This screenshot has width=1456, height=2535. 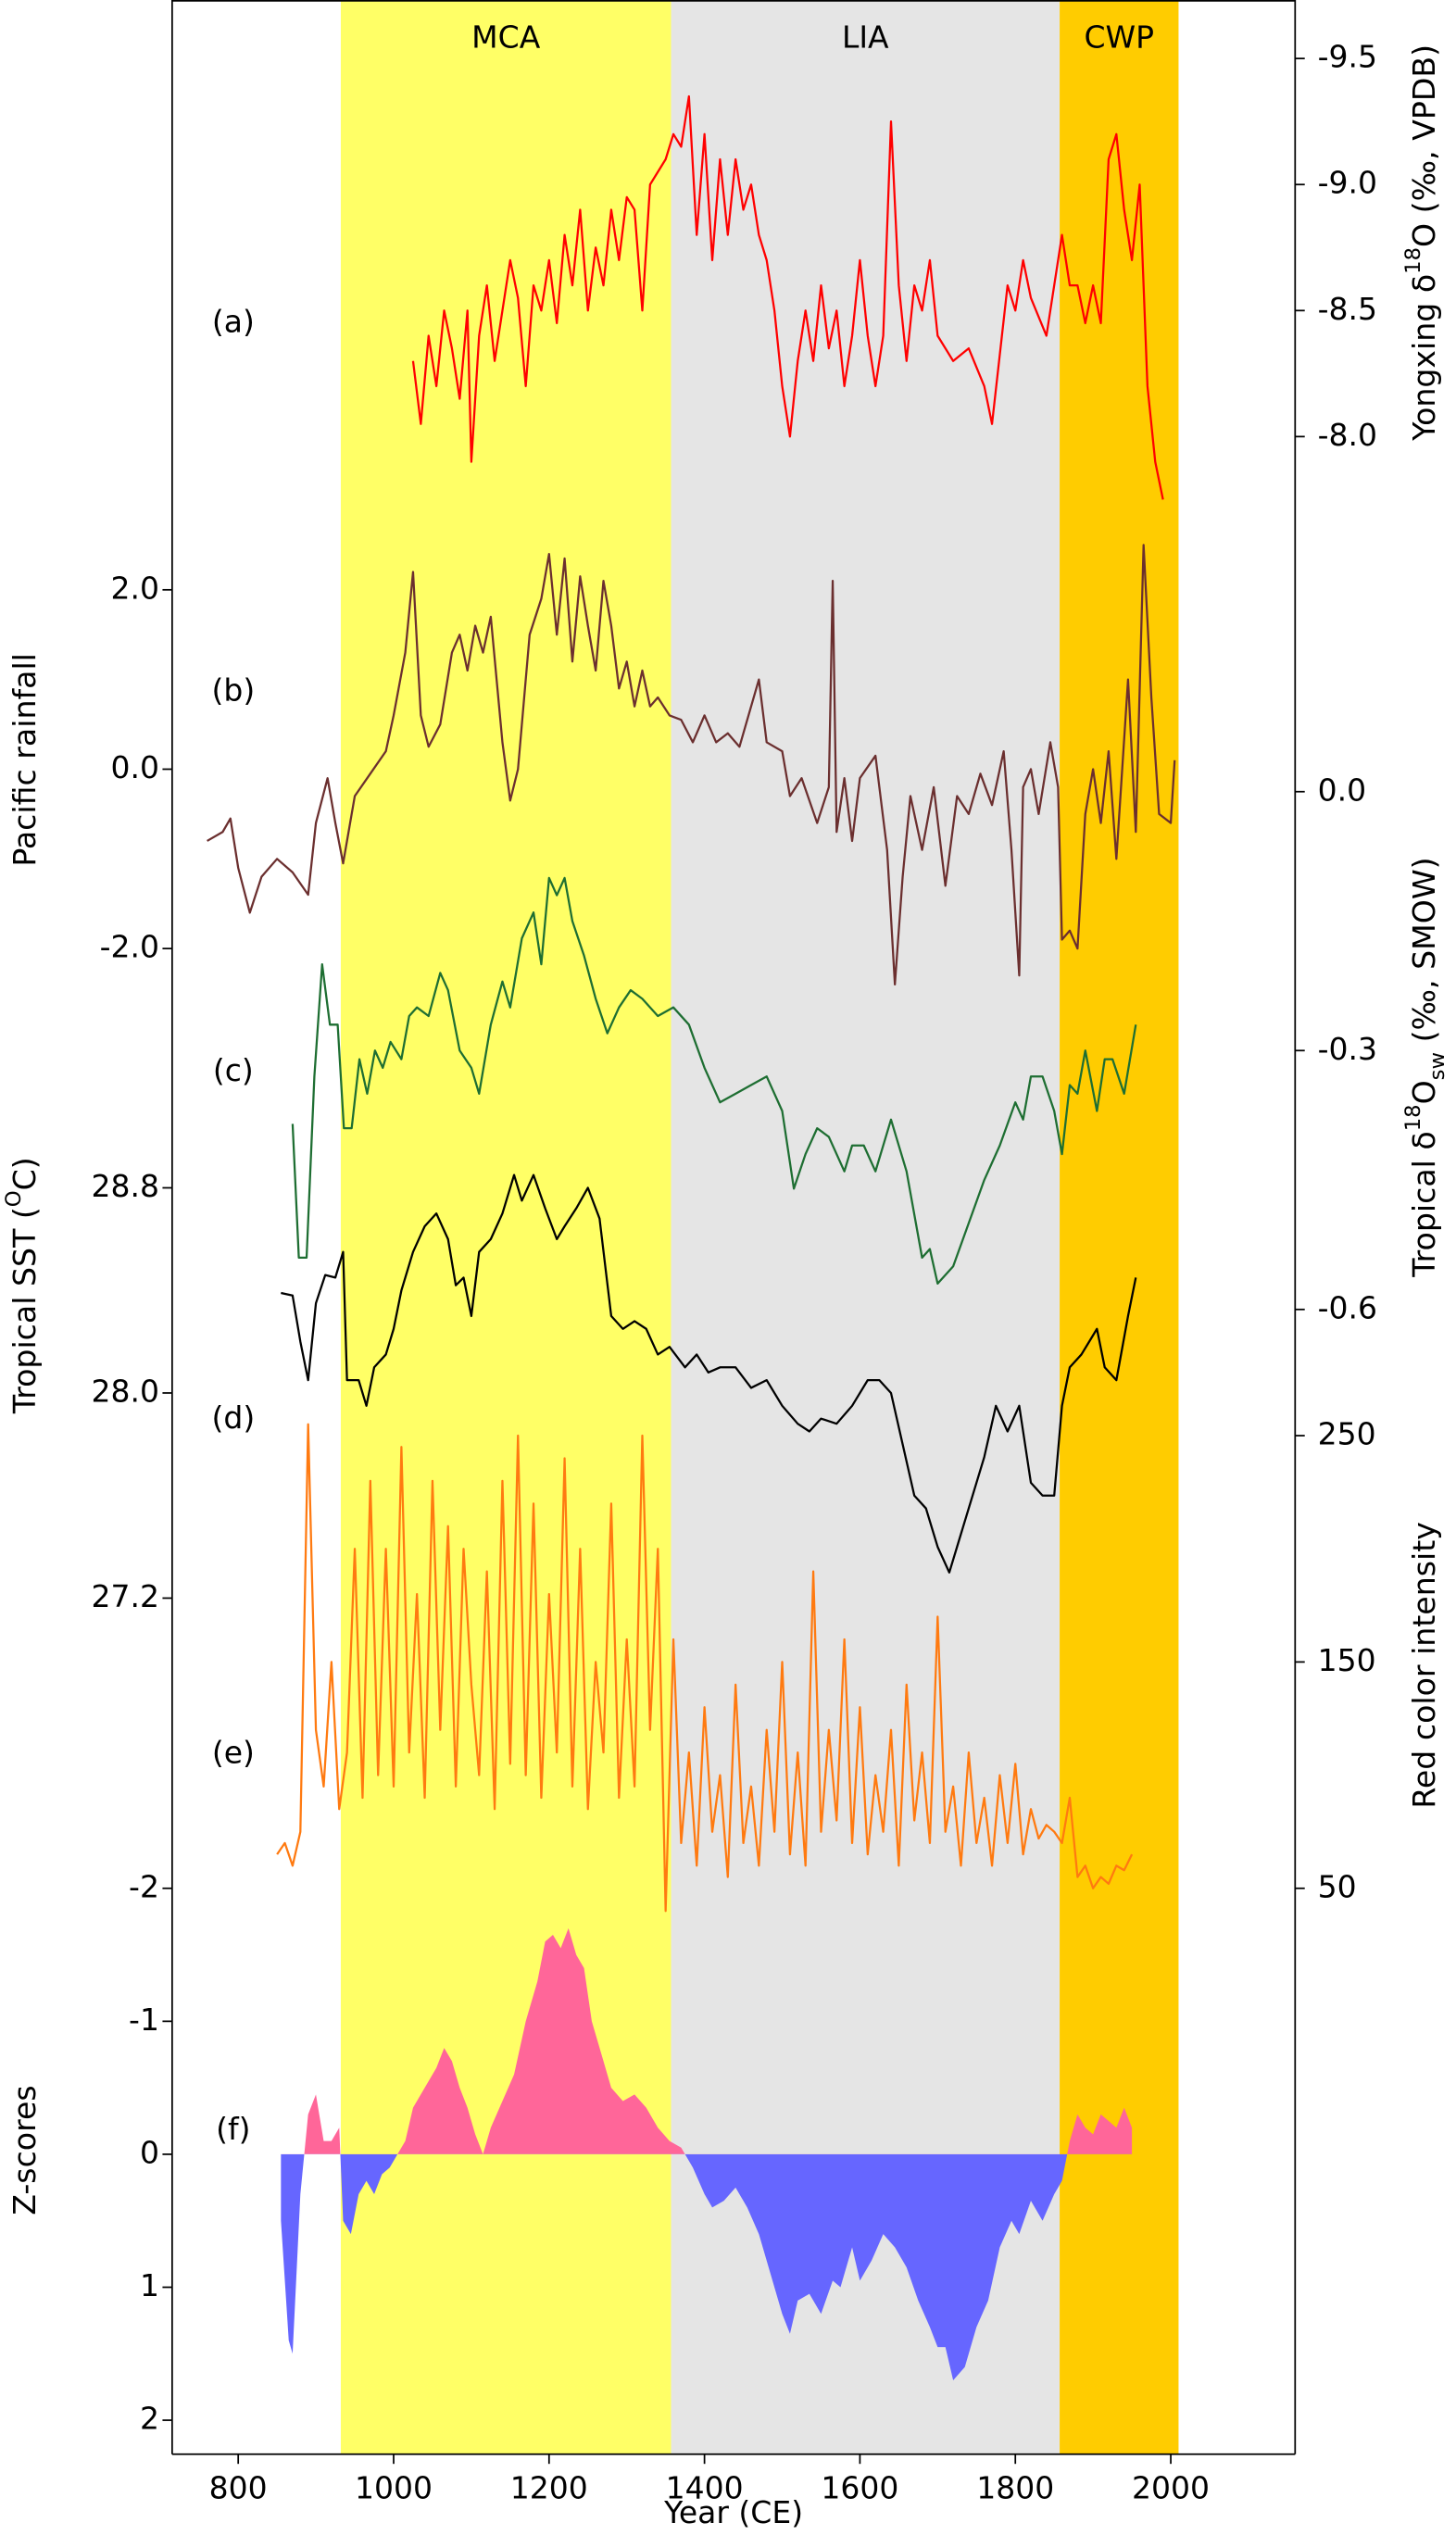 I want to click on y-tick-label: -8.0, so click(x=1347, y=435).